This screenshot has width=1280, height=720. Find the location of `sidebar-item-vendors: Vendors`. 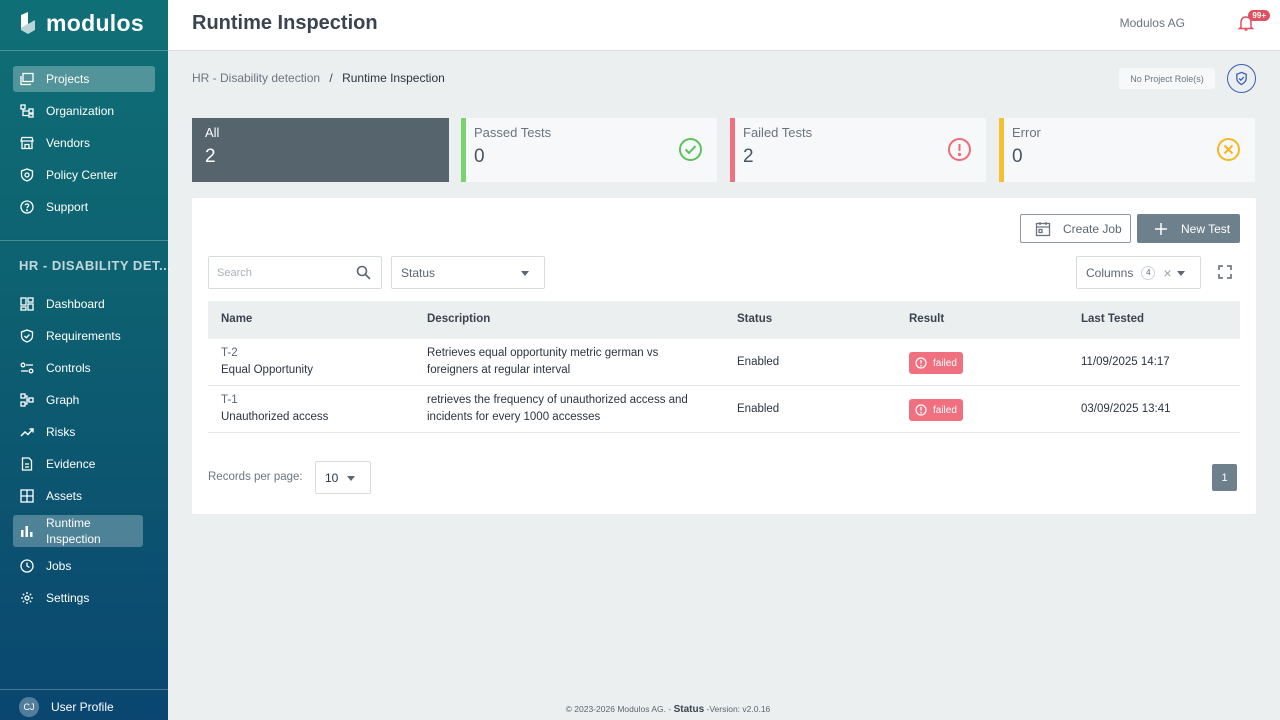

sidebar-item-vendors: Vendors is located at coordinates (84, 143).